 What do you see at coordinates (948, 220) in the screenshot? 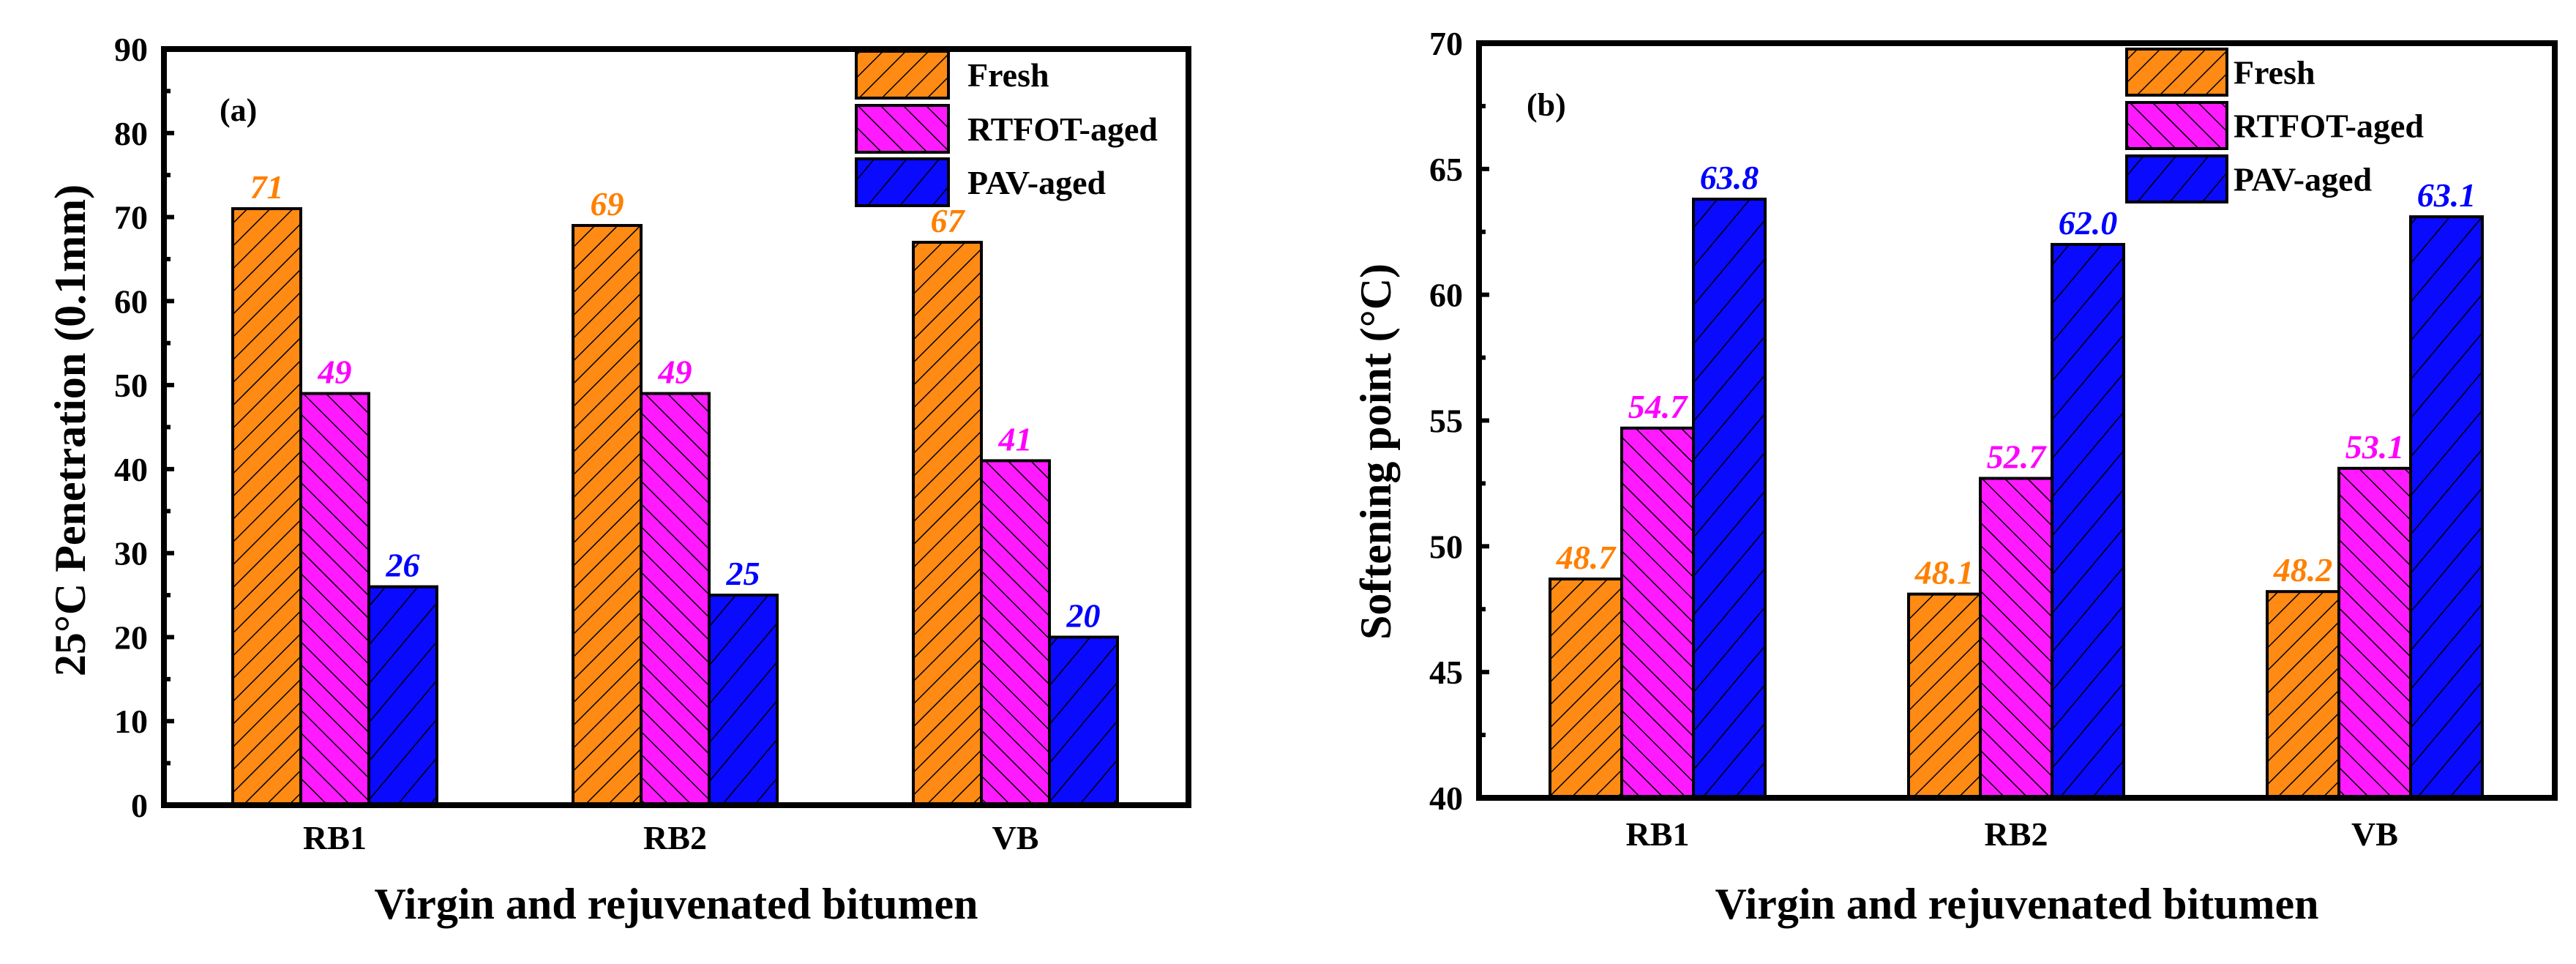
I see `data-label: 67` at bounding box center [948, 220].